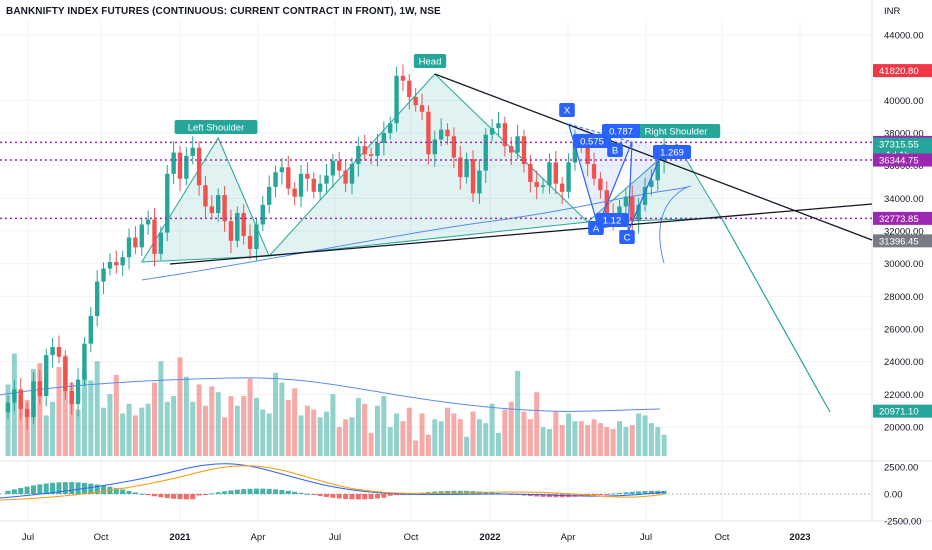  Describe the element at coordinates (592, 141) in the screenshot. I see `xabcd-ratio-xb: 0.575` at that location.